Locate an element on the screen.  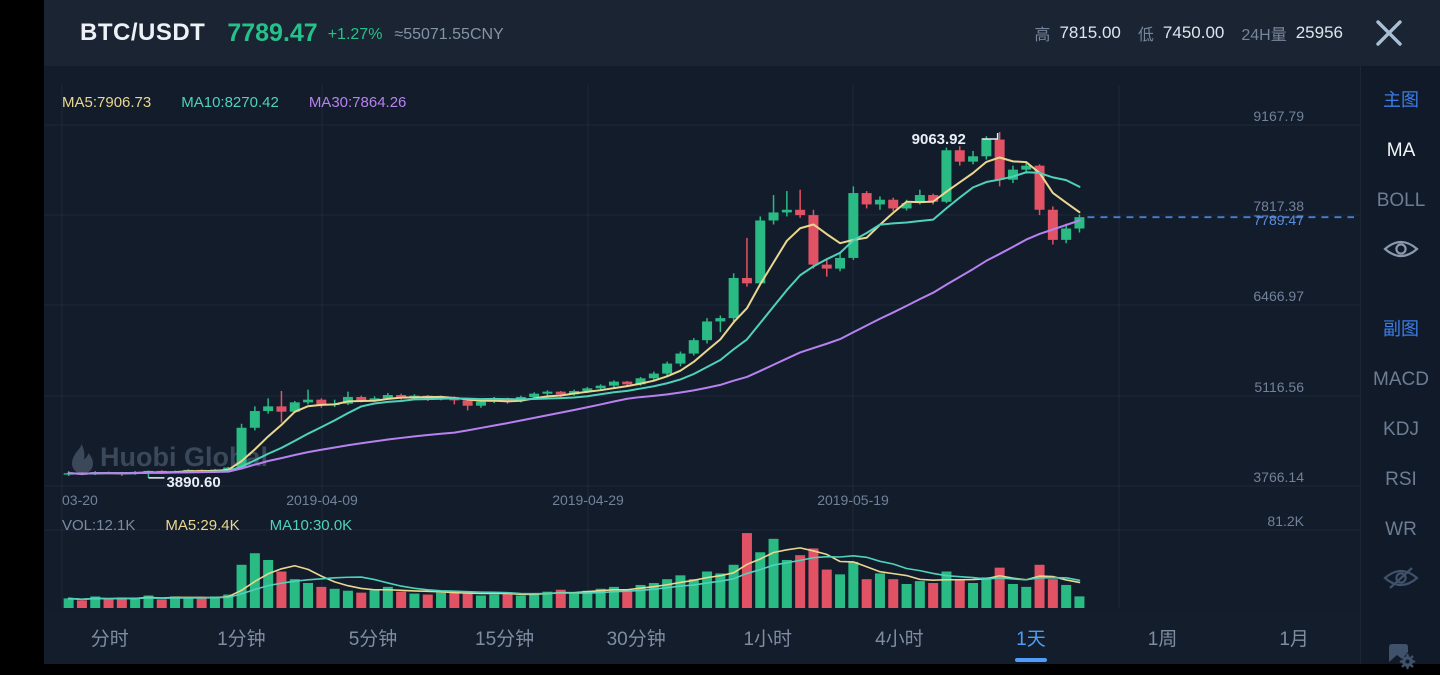
main-ma-legend: MA5:7906.73 MA10:8270.42 MA30:7864.26 is located at coordinates (234, 102).